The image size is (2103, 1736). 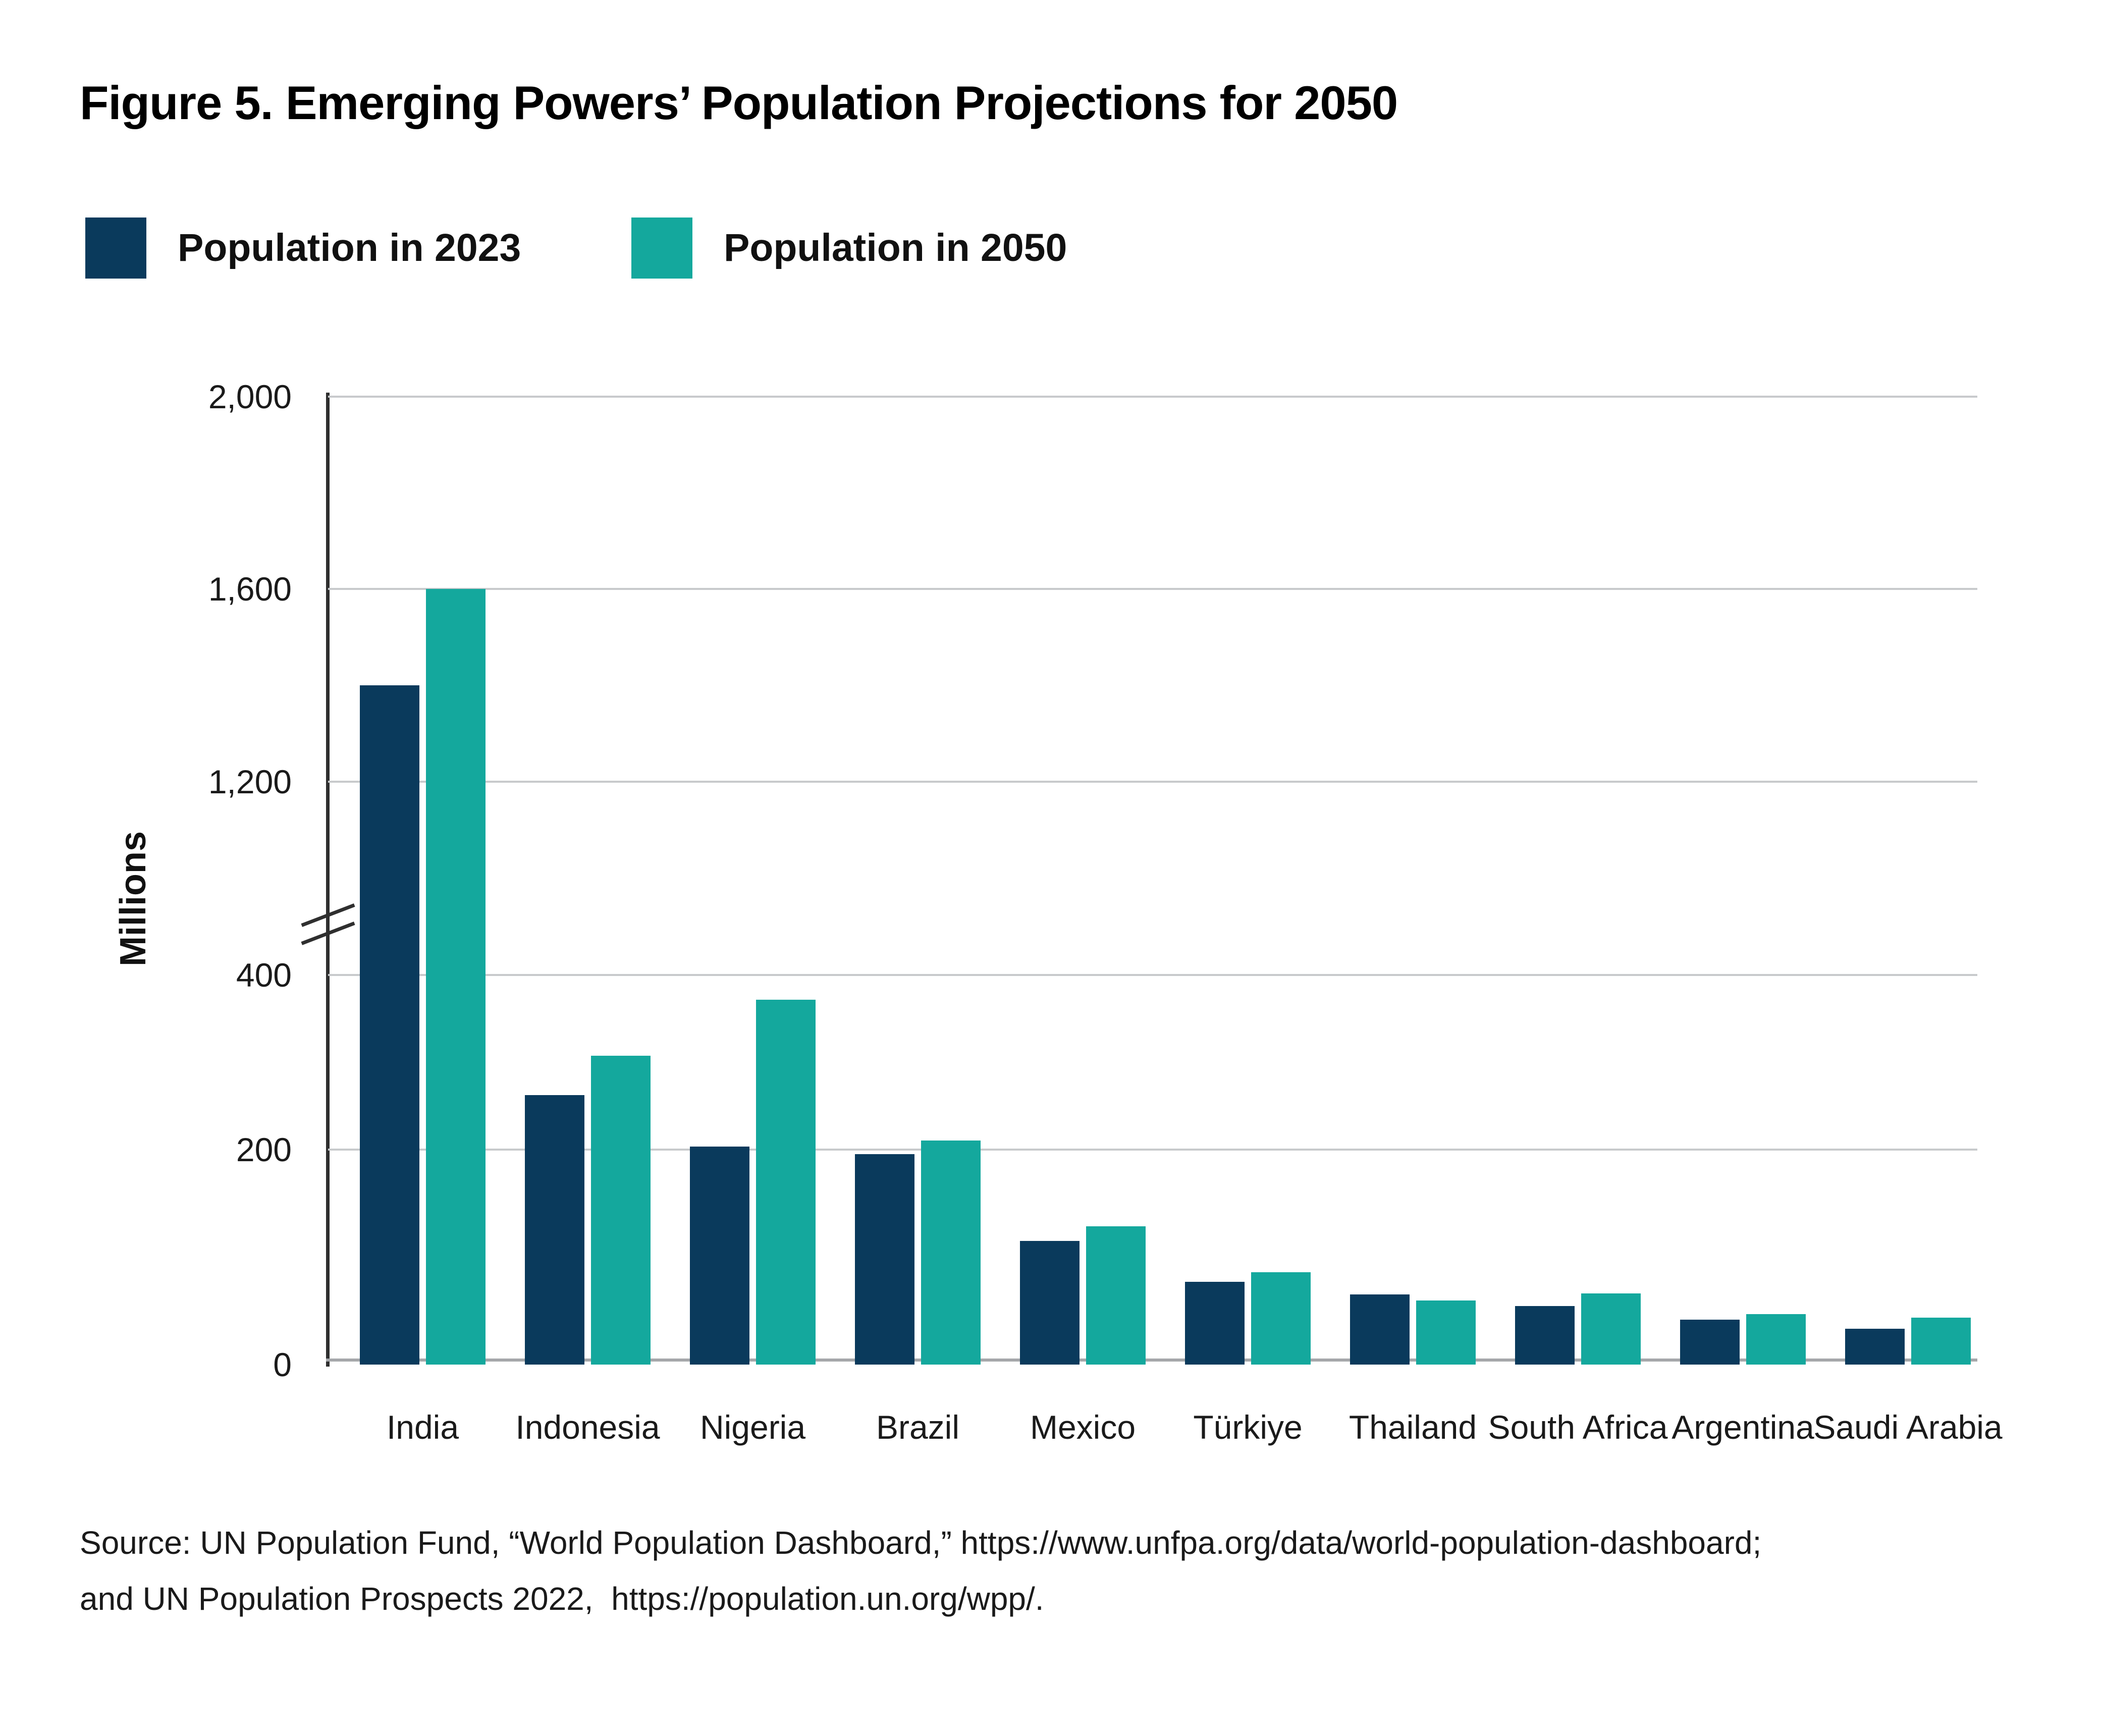 I want to click on bar-indonesia-2023, so click(x=554, y=1230).